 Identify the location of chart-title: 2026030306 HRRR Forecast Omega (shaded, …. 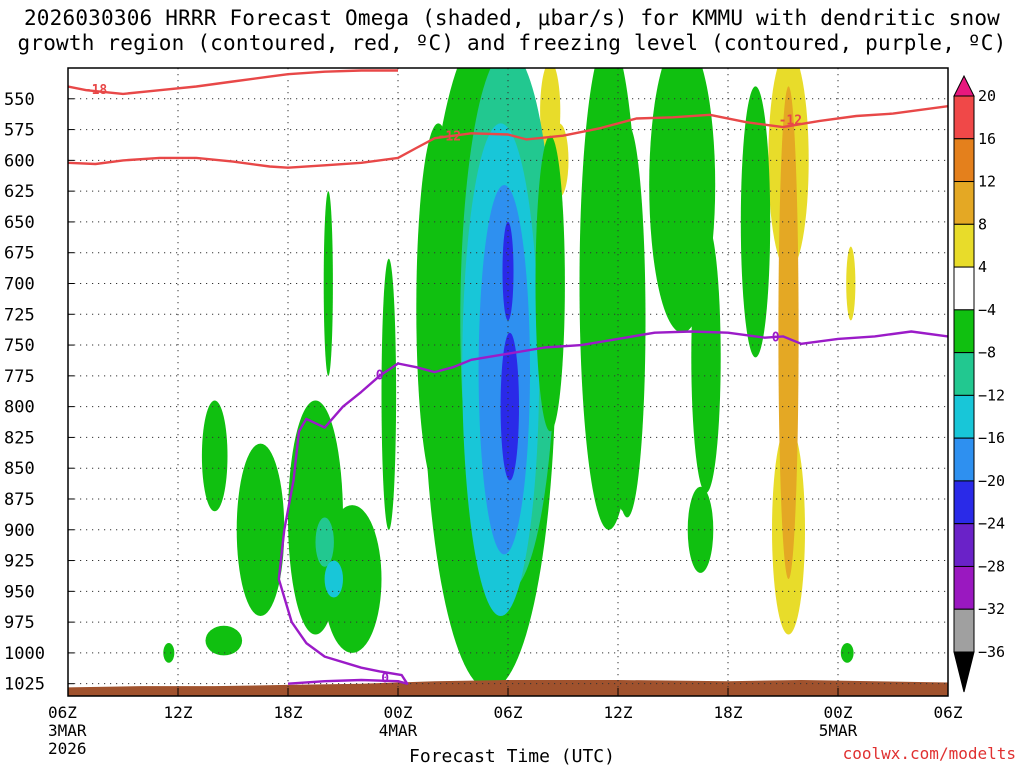
(512, 31).